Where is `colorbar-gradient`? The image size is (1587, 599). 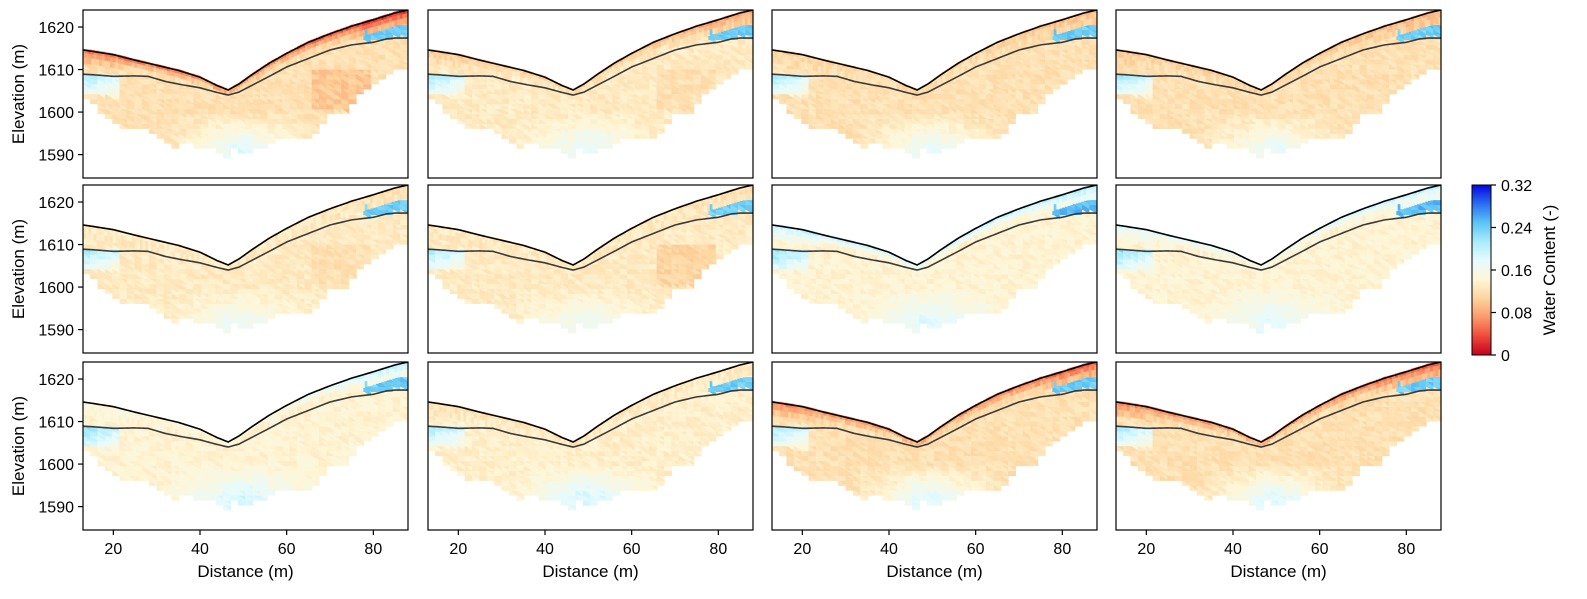
colorbar-gradient is located at coordinates (1481, 270).